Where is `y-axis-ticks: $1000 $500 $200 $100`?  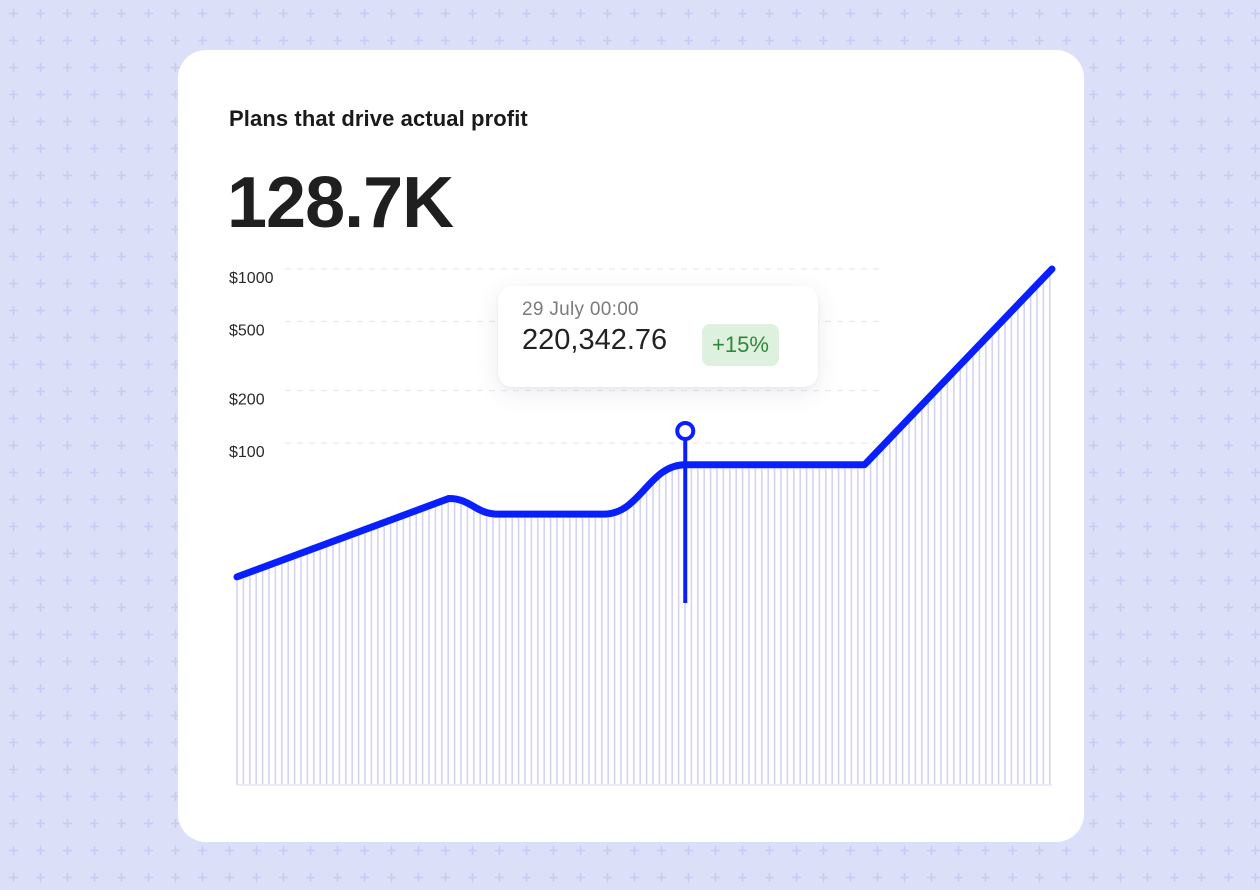 y-axis-ticks: $1000 $500 $200 $100 is located at coordinates (251, 365).